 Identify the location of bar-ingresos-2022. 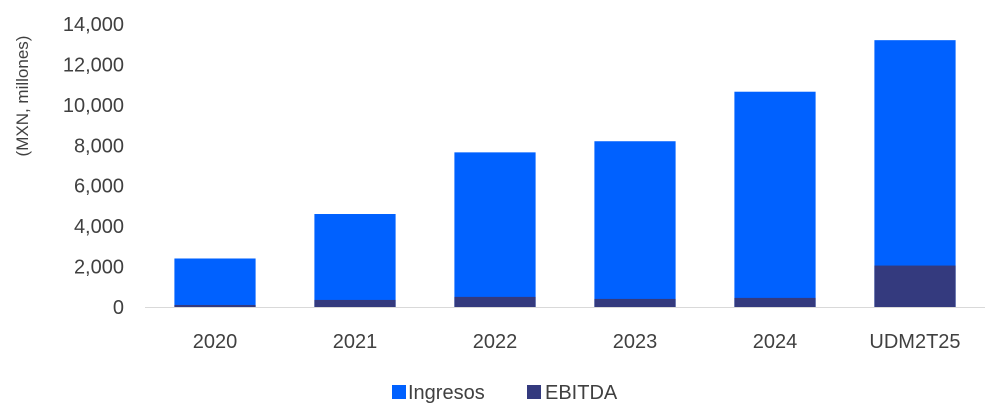
(495, 229).